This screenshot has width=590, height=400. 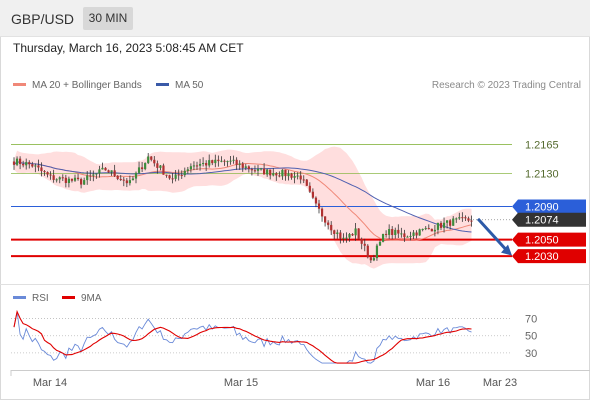 I want to click on x-axis-label-mar-15: Mar 15, so click(x=241, y=383).